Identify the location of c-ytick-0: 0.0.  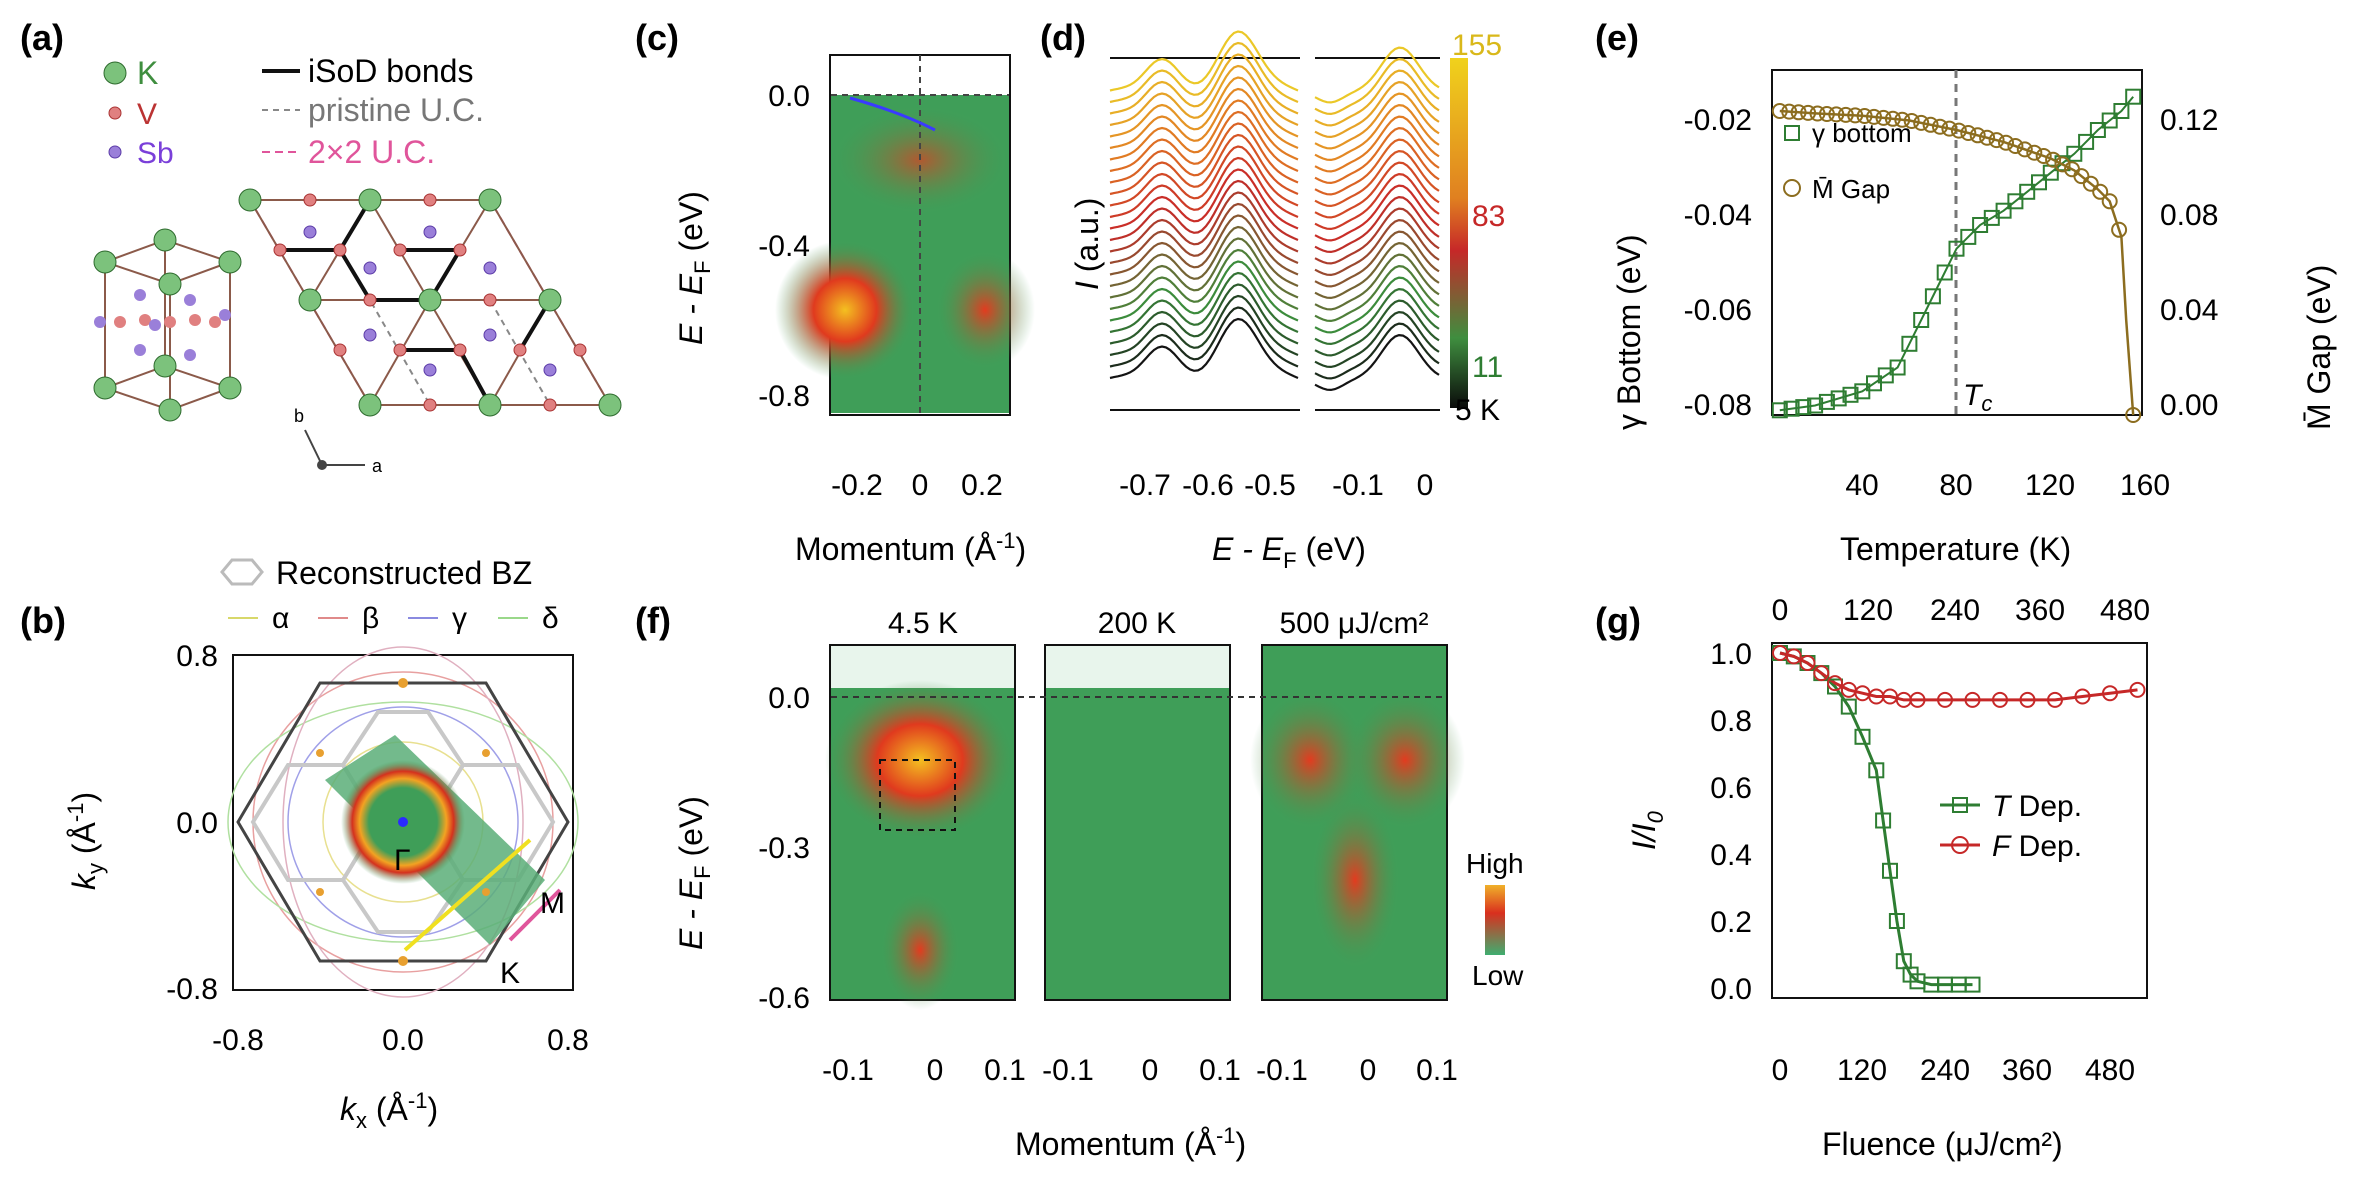
(789, 96).